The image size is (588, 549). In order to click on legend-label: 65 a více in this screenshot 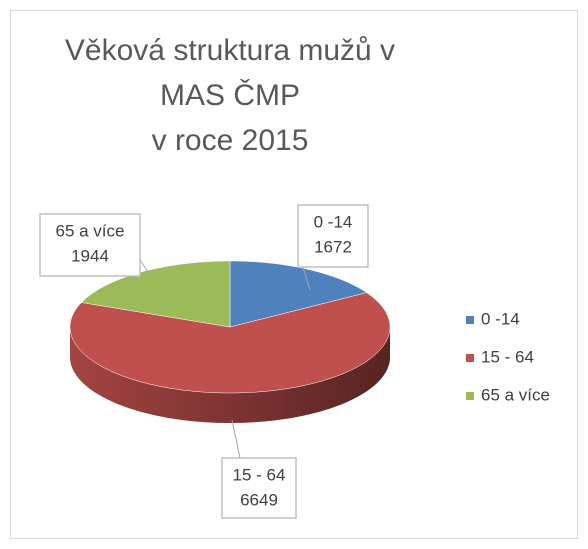, I will do `click(515, 394)`.